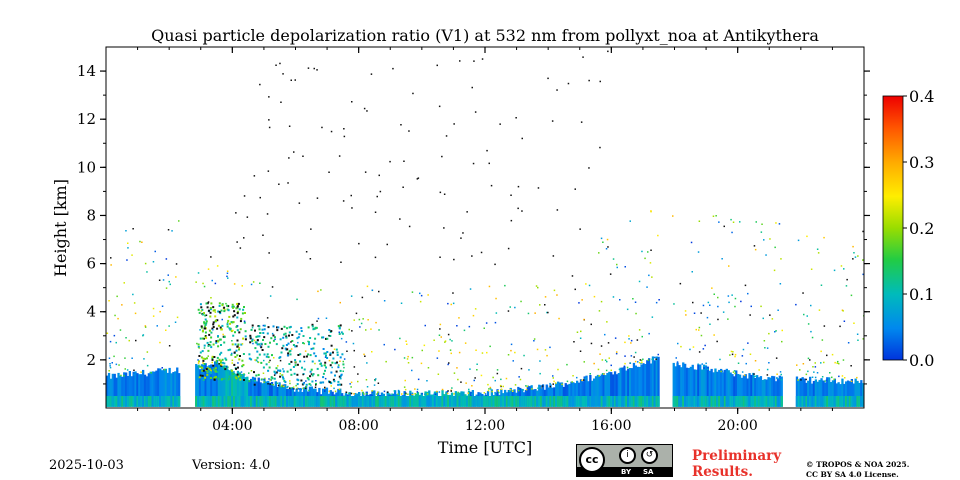  What do you see at coordinates (624, 460) in the screenshot?
I see `cc-license-badge: cc i ↺ BY SA` at bounding box center [624, 460].